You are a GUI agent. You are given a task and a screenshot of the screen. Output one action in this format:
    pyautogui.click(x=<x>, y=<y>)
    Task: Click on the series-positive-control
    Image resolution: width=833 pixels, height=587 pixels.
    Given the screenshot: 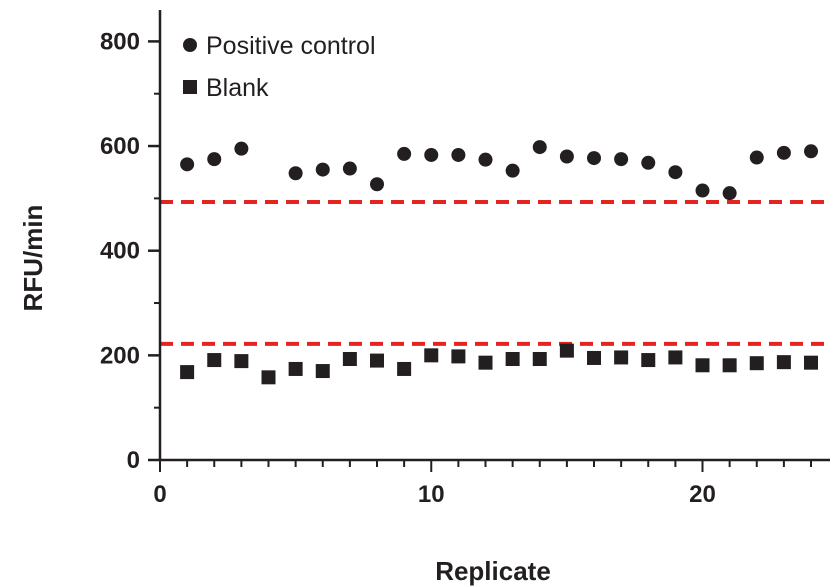 What is the action you would take?
    pyautogui.click(x=499, y=170)
    